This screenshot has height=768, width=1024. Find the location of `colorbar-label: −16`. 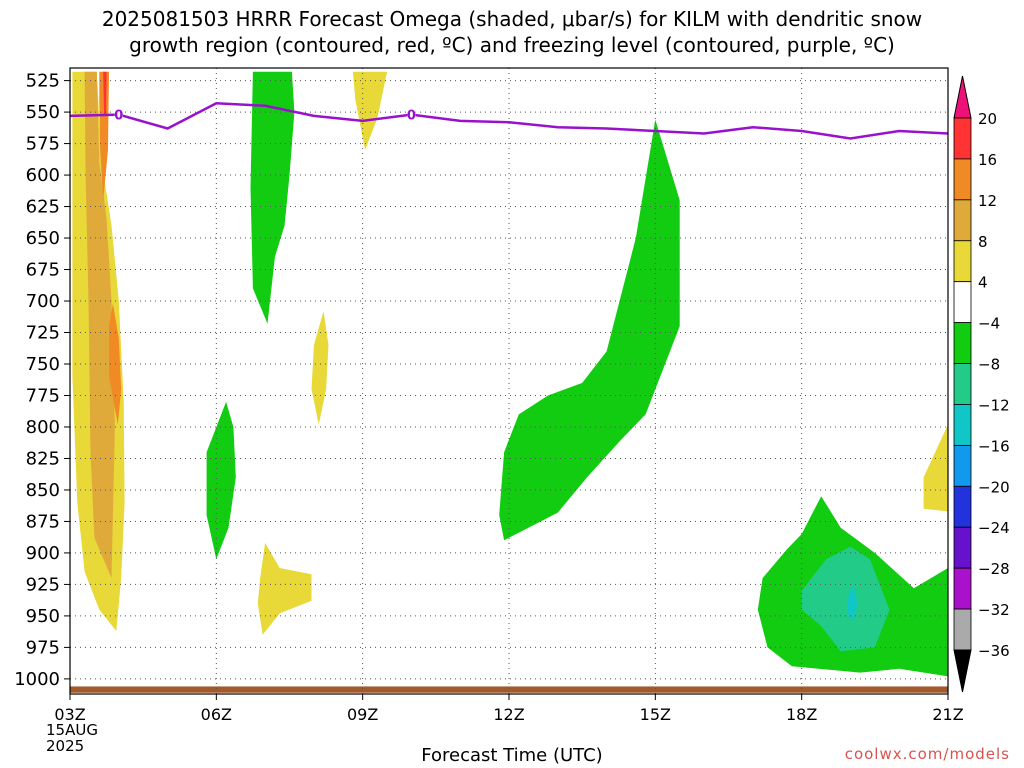

colorbar-label: −16 is located at coordinates (994, 446).